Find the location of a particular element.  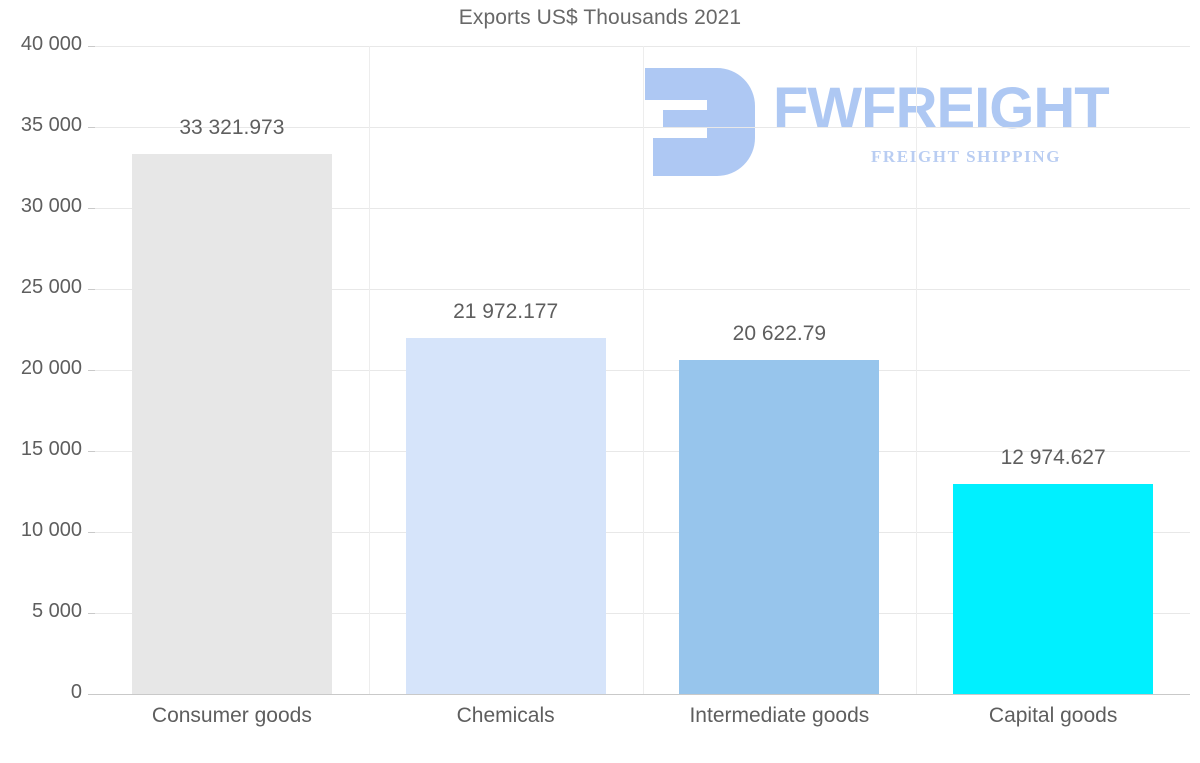

x-axis-label-capital-goods: Capital goods is located at coordinates (1053, 715).